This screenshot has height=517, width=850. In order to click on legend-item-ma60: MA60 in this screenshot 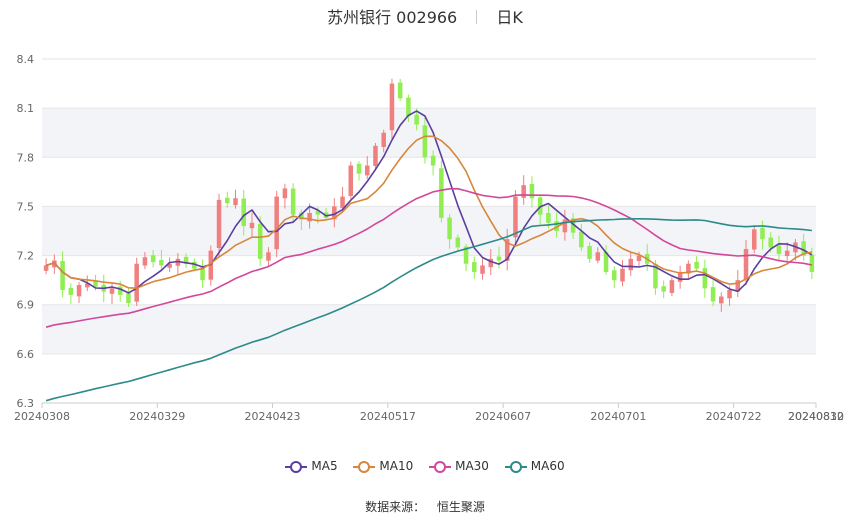, I will do `click(534, 466)`.